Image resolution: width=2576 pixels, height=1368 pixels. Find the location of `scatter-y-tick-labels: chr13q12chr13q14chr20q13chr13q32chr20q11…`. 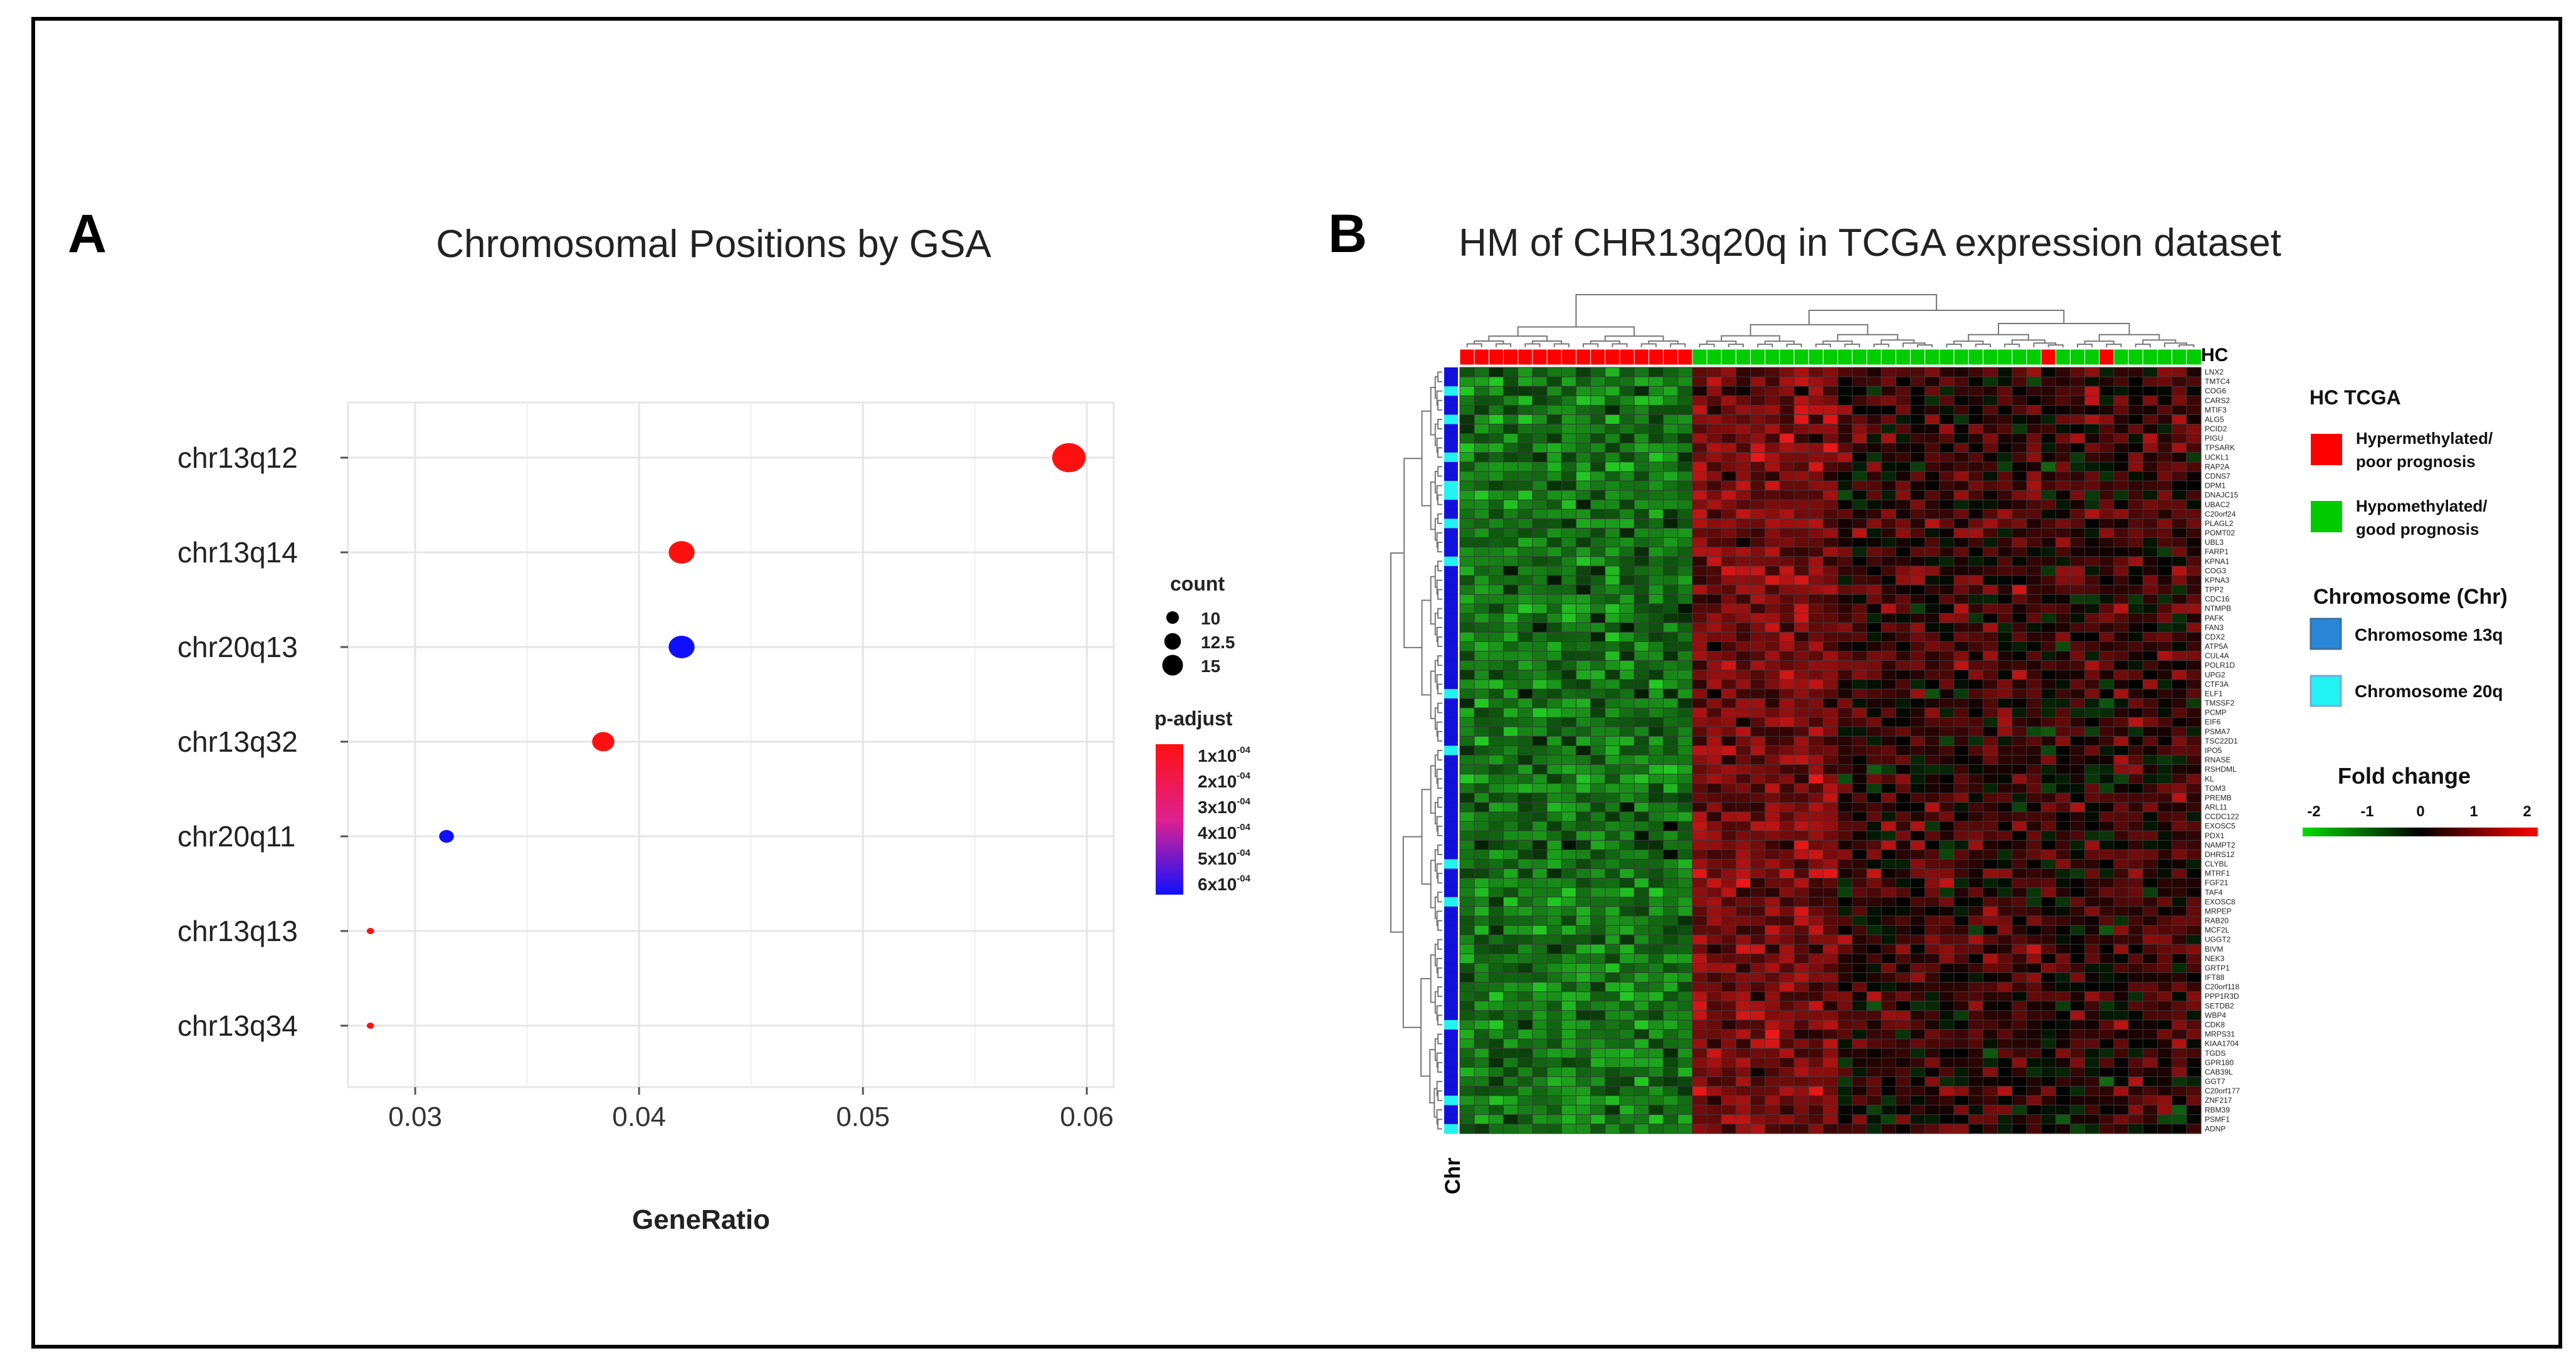

scatter-y-tick-labels: chr13q12chr13q14chr20q13chr13q32chr20q11… is located at coordinates (262, 742).